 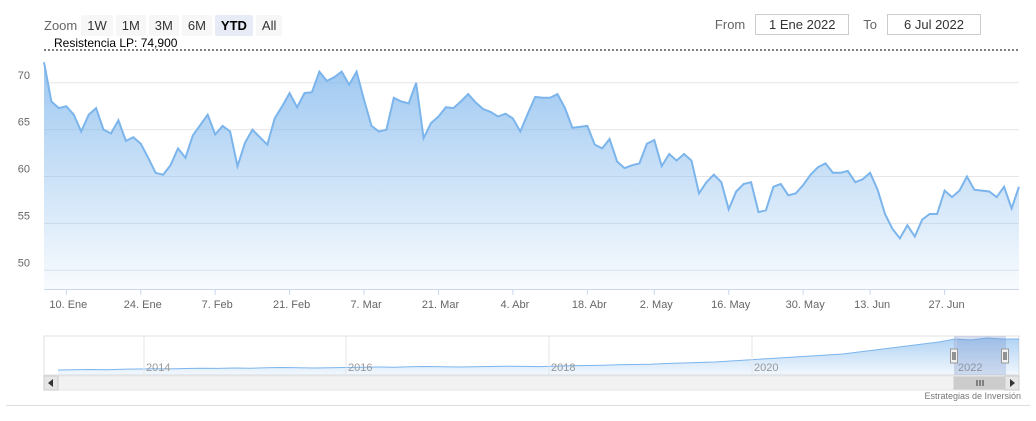 What do you see at coordinates (24, 76) in the screenshot?
I see `y-tick-label: 70` at bounding box center [24, 76].